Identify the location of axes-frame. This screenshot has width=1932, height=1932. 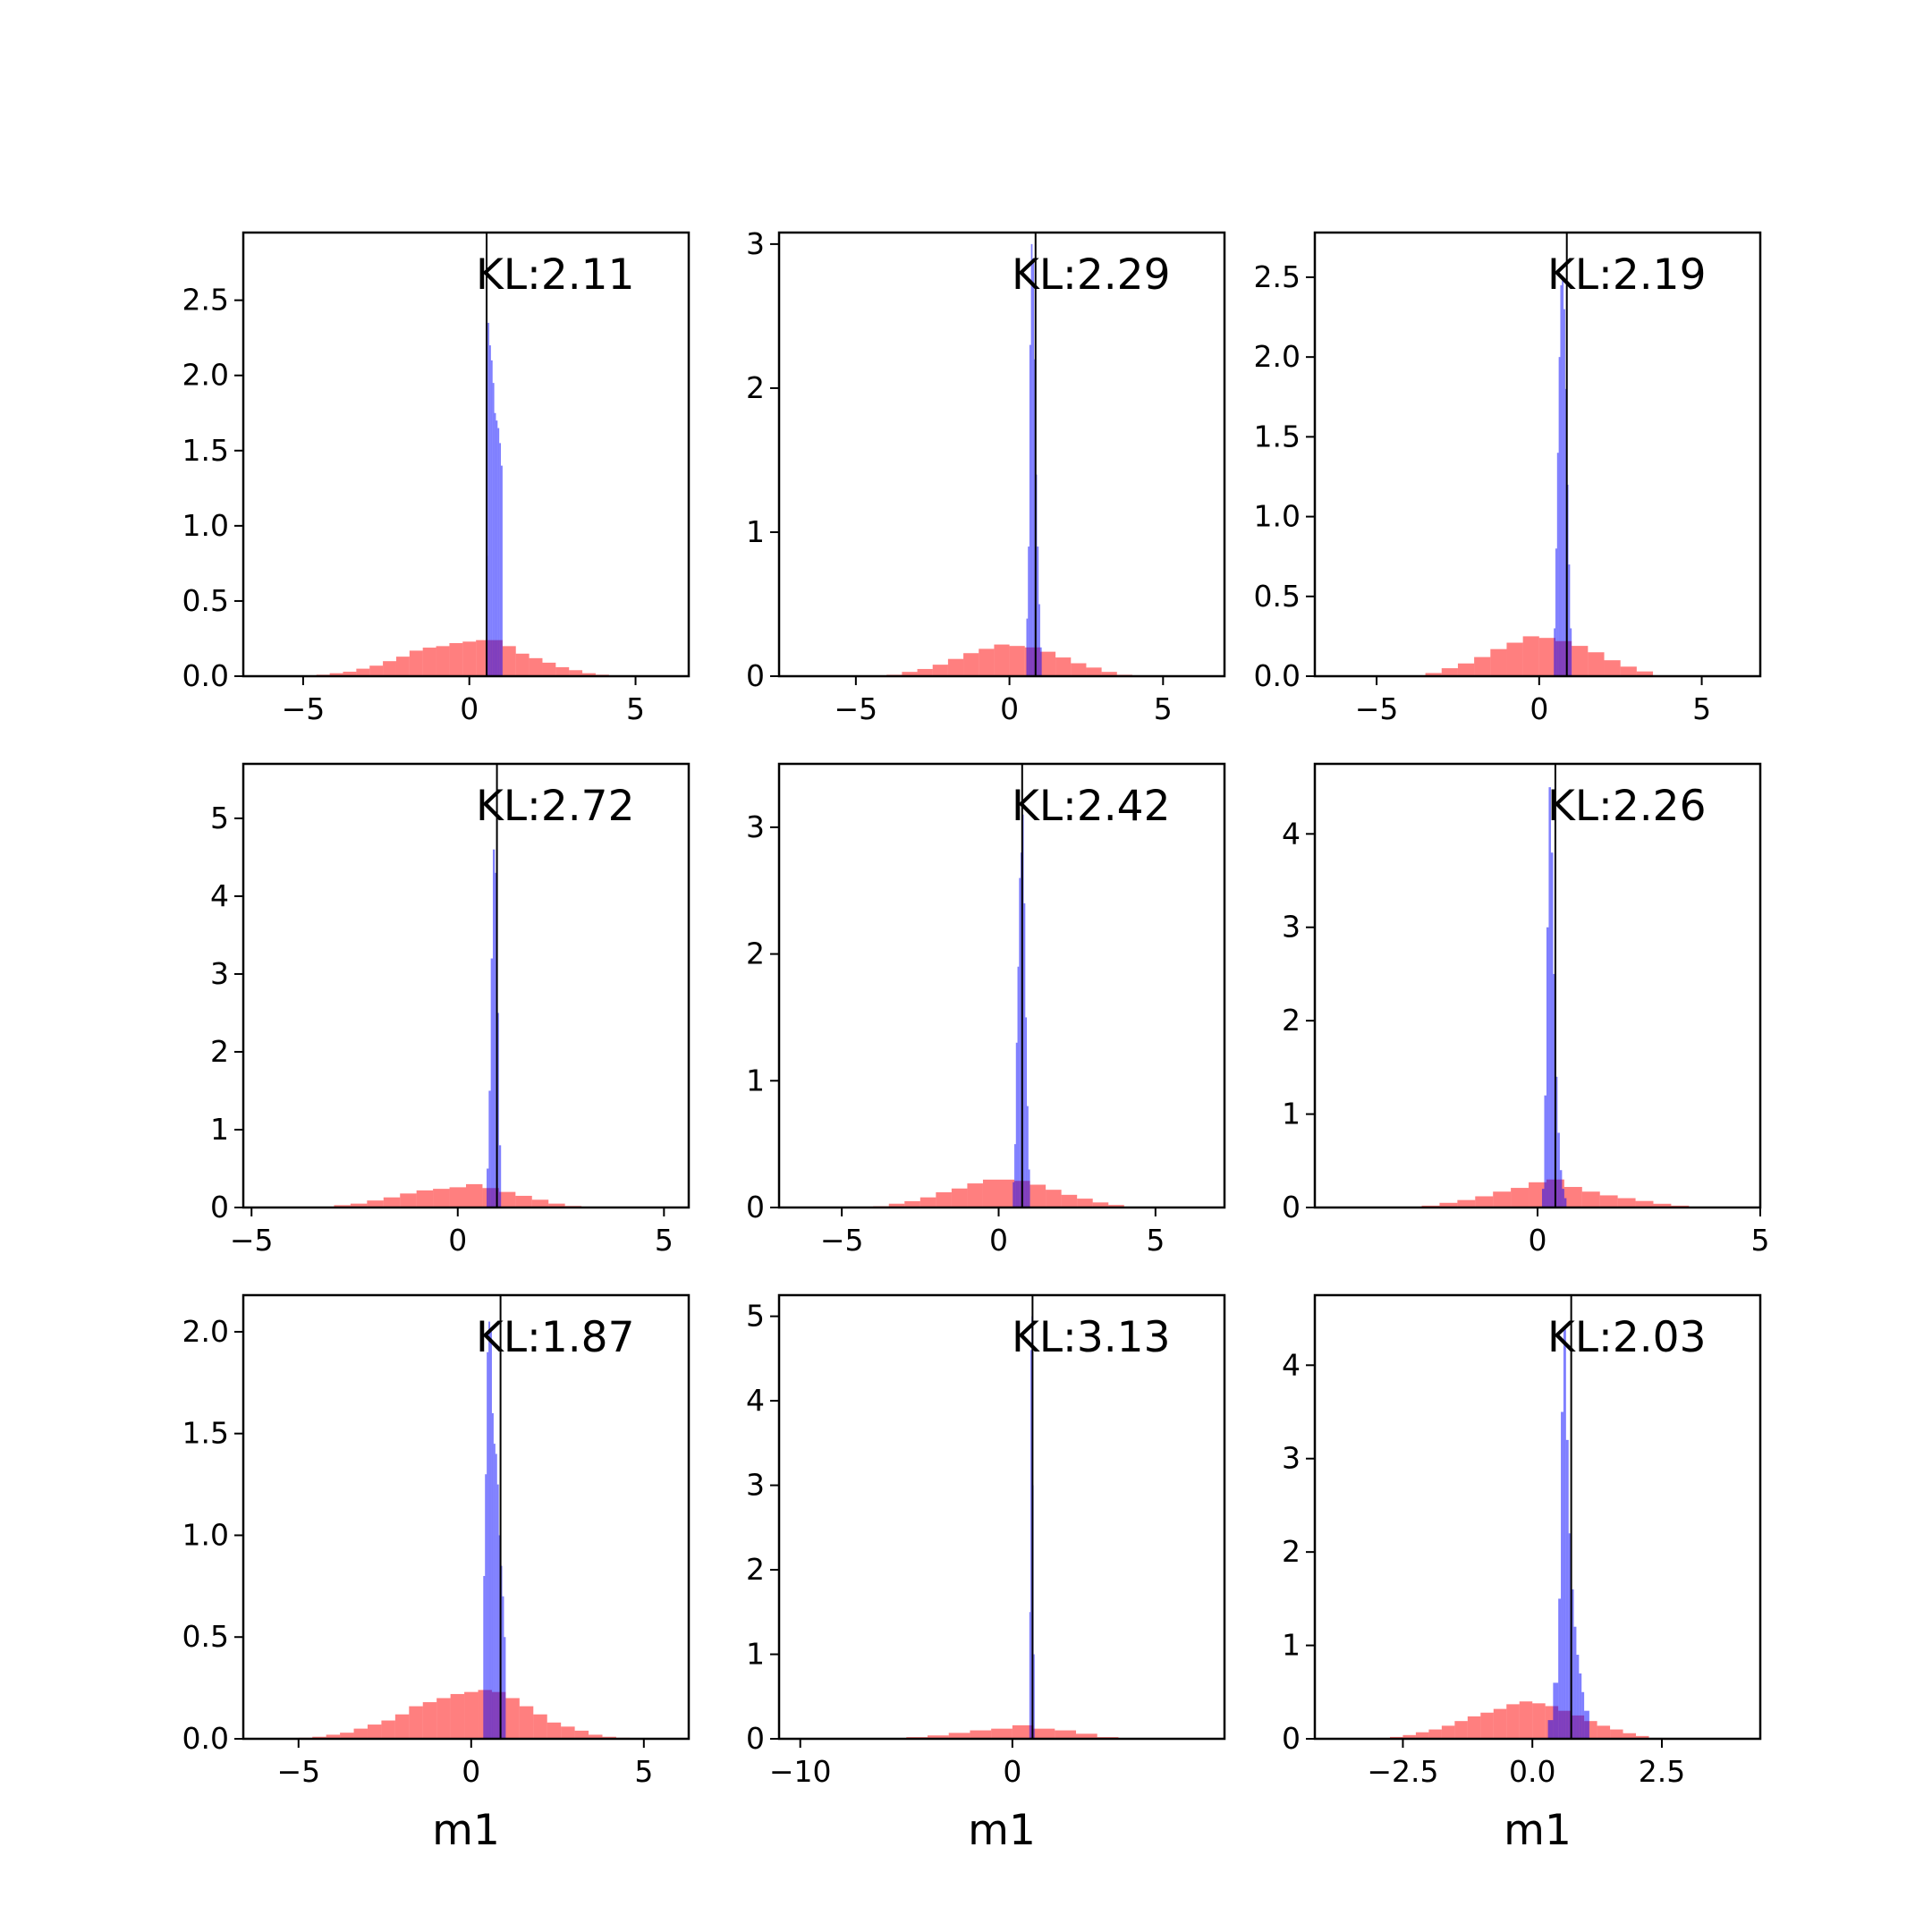
(1001, 1517).